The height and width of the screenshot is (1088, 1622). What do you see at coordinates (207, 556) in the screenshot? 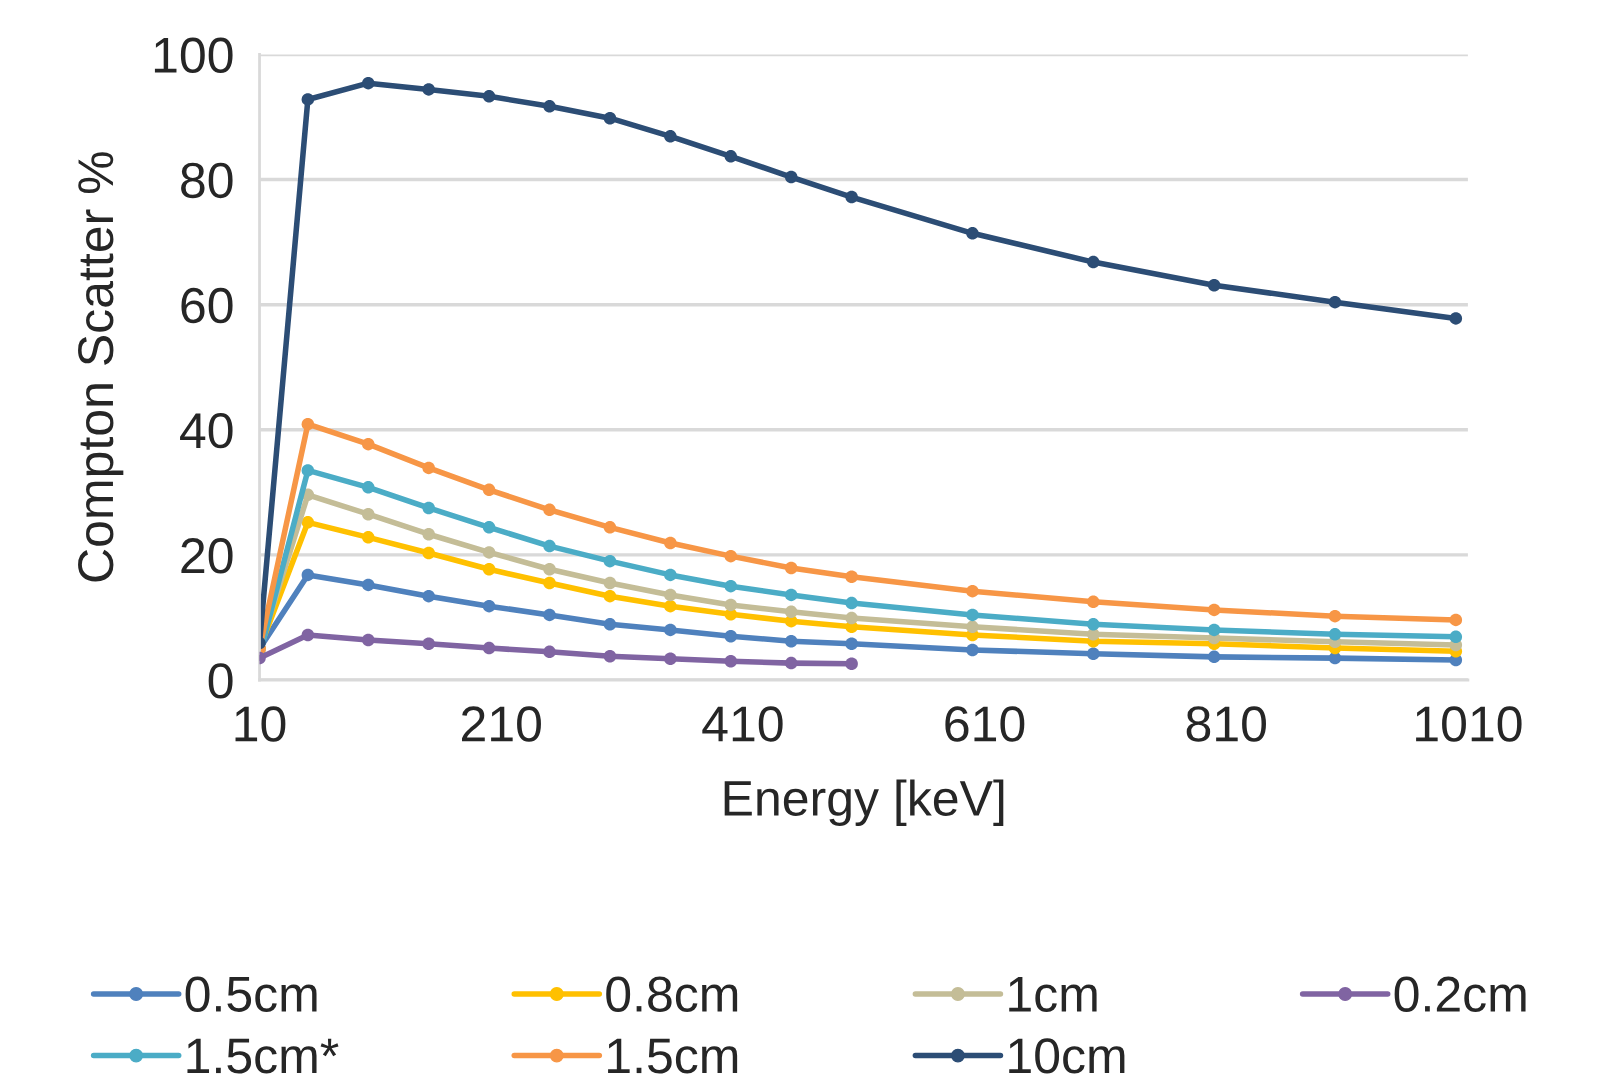
I see `y-tick-label: 20` at bounding box center [207, 556].